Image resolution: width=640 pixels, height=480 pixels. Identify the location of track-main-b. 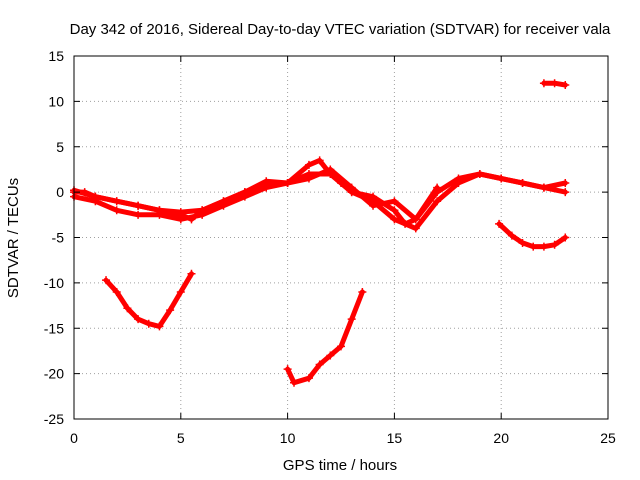
(320, 201).